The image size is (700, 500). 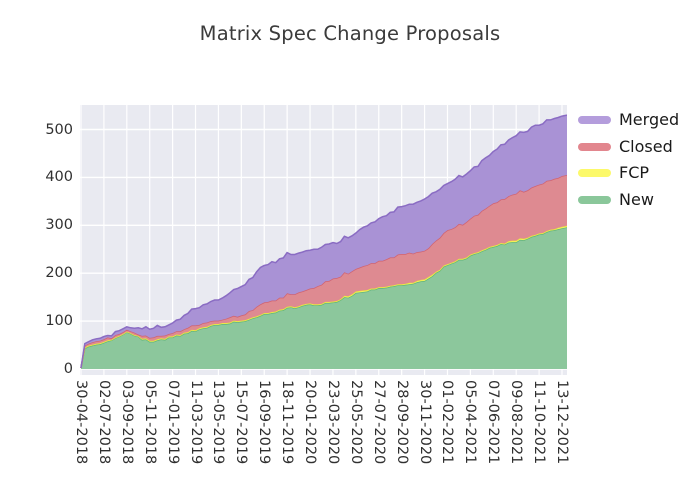 What do you see at coordinates (447, 422) in the screenshot?
I see `x-axis-tick-label: 01-02-2021` at bounding box center [447, 422].